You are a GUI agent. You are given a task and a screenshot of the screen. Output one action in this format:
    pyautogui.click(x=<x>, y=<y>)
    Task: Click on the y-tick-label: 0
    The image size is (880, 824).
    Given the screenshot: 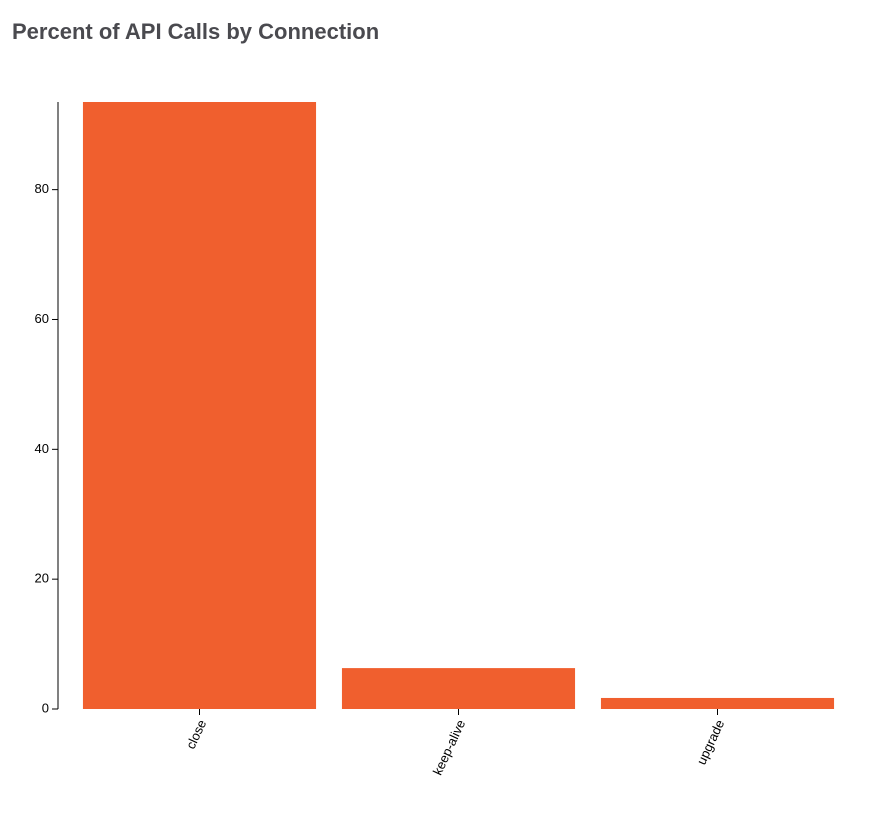 What is the action you would take?
    pyautogui.click(x=45, y=707)
    